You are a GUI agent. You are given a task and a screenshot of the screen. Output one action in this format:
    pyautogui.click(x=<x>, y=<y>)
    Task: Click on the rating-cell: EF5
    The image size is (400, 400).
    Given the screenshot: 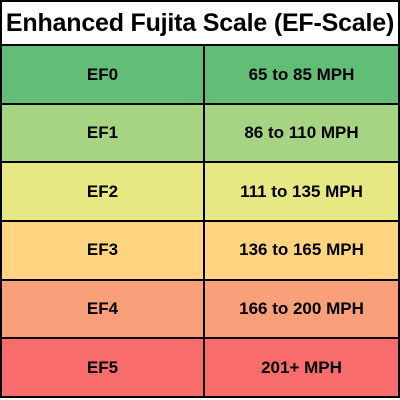 What is the action you would take?
    pyautogui.click(x=102, y=367)
    